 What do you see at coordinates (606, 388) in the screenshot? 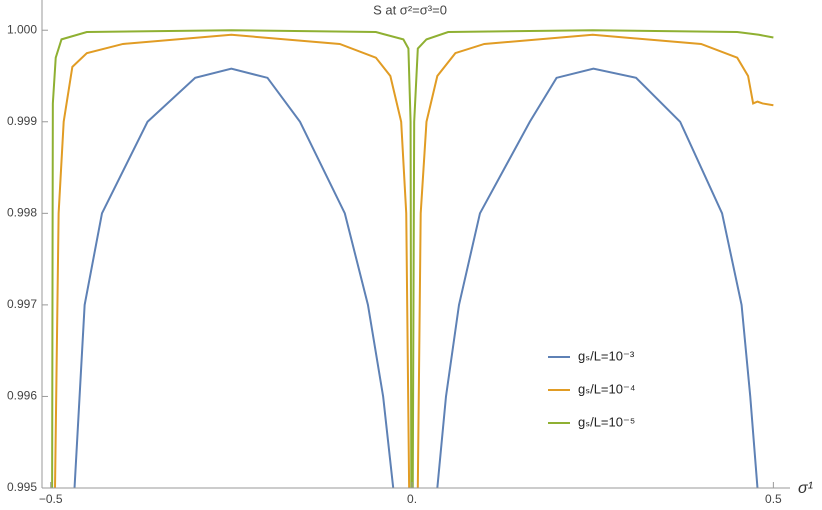
I see `legend-label: gₛ/L=10⁻⁴` at bounding box center [606, 388].